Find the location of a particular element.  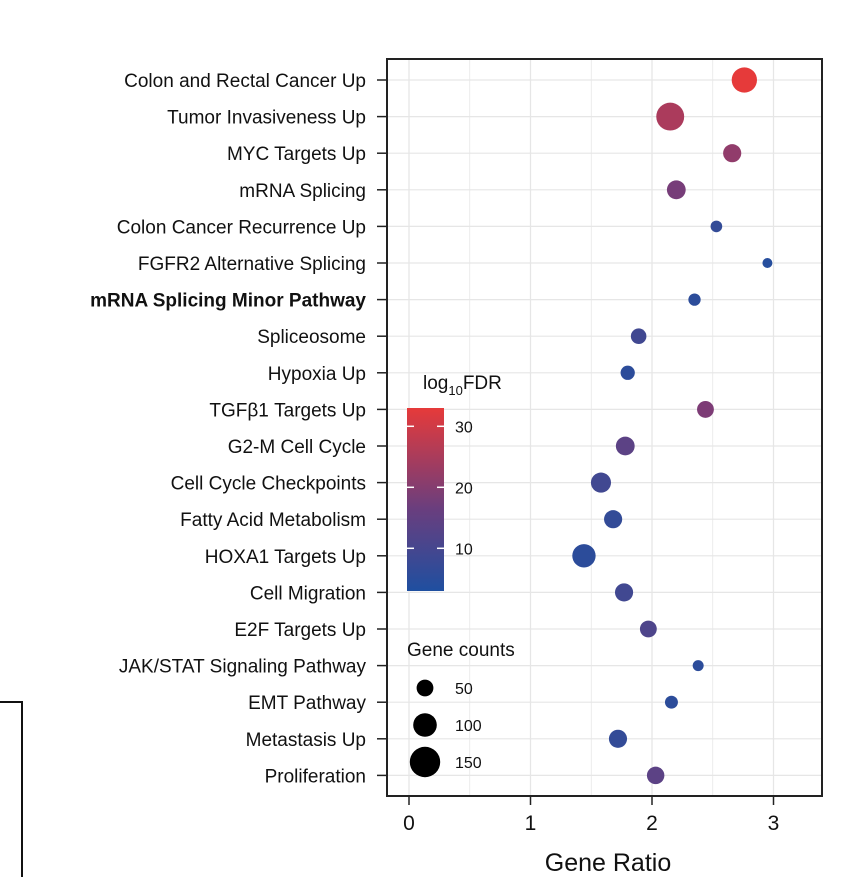

y-tick-label: mRNA Splicing is located at coordinates (302, 191).